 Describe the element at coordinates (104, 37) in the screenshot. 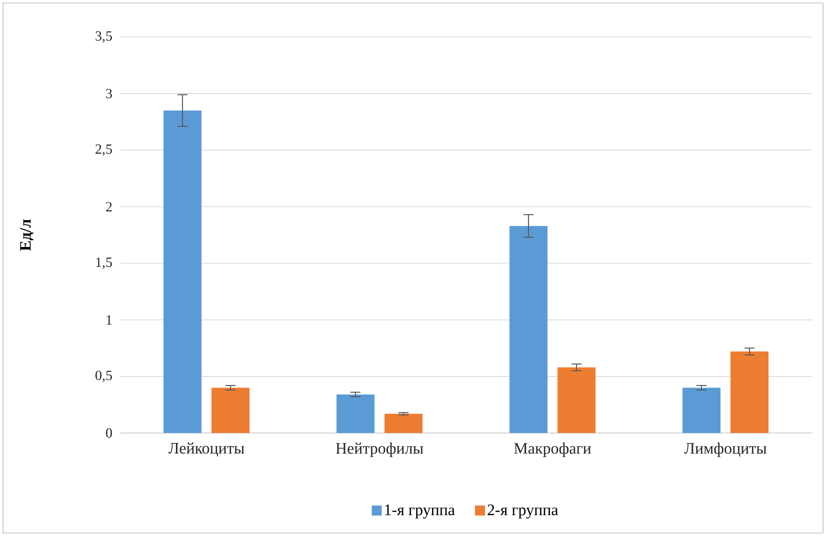

I see `y-tick-label: 3,5` at that location.